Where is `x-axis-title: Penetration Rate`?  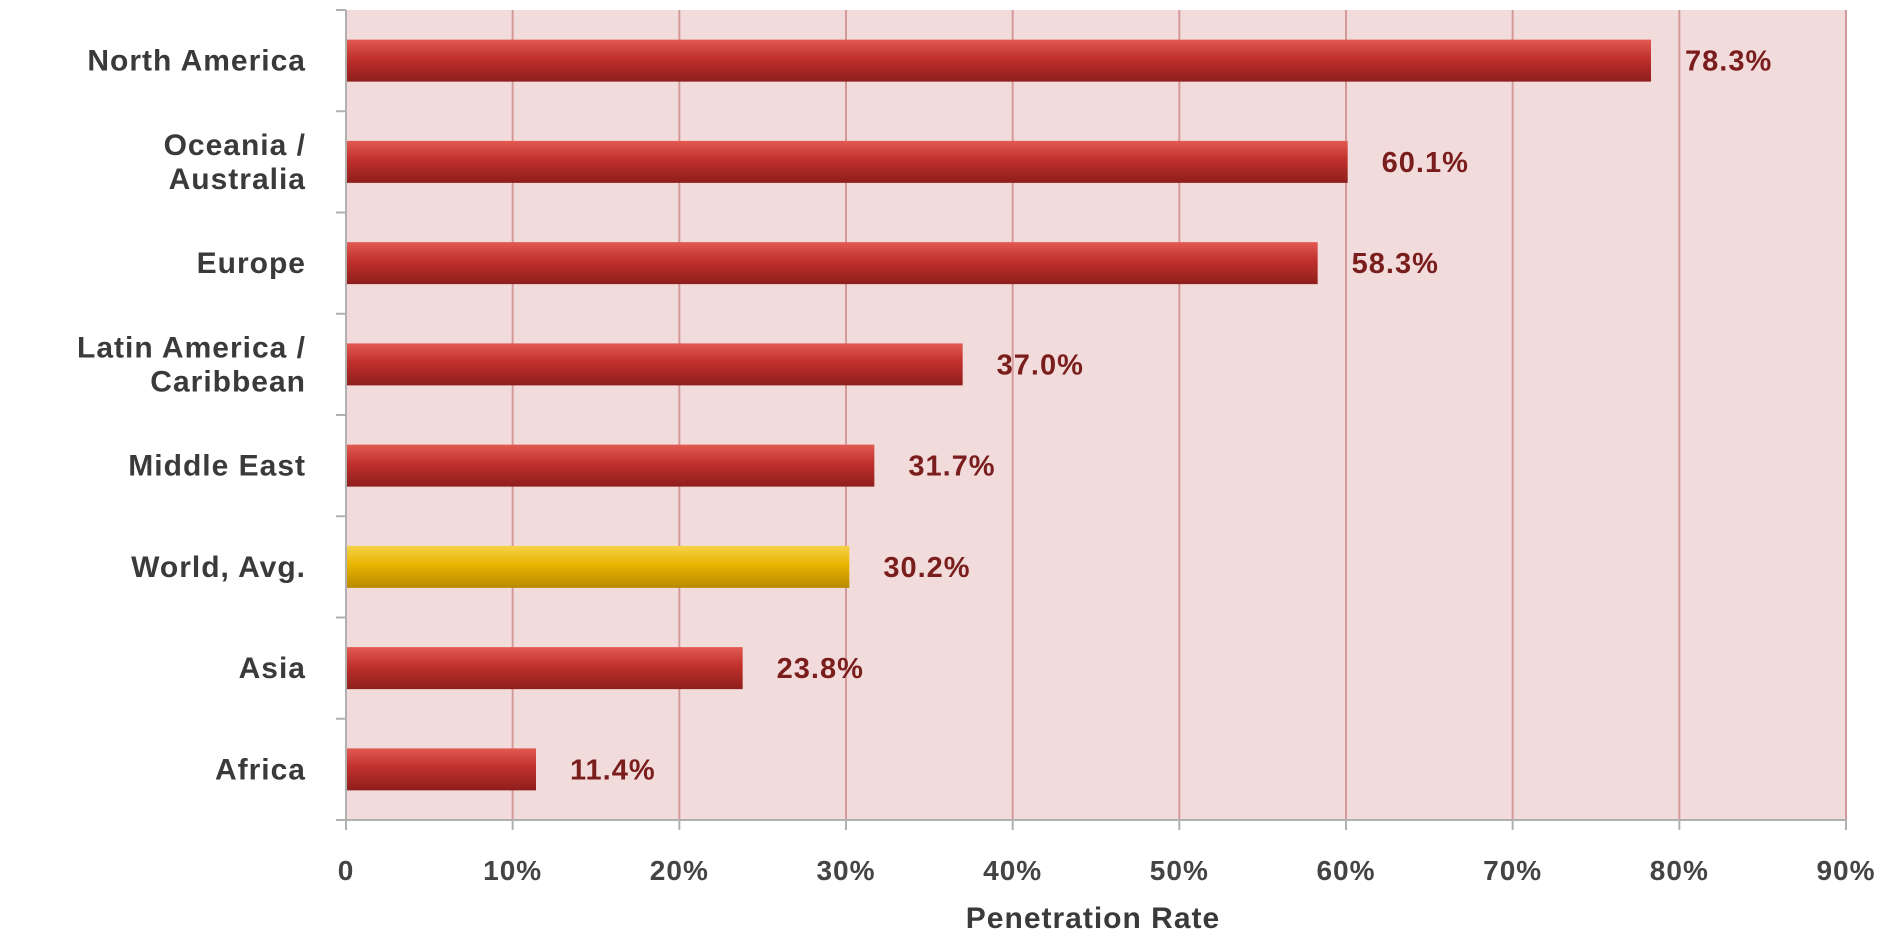 x-axis-title: Penetration Rate is located at coordinates (1093, 918).